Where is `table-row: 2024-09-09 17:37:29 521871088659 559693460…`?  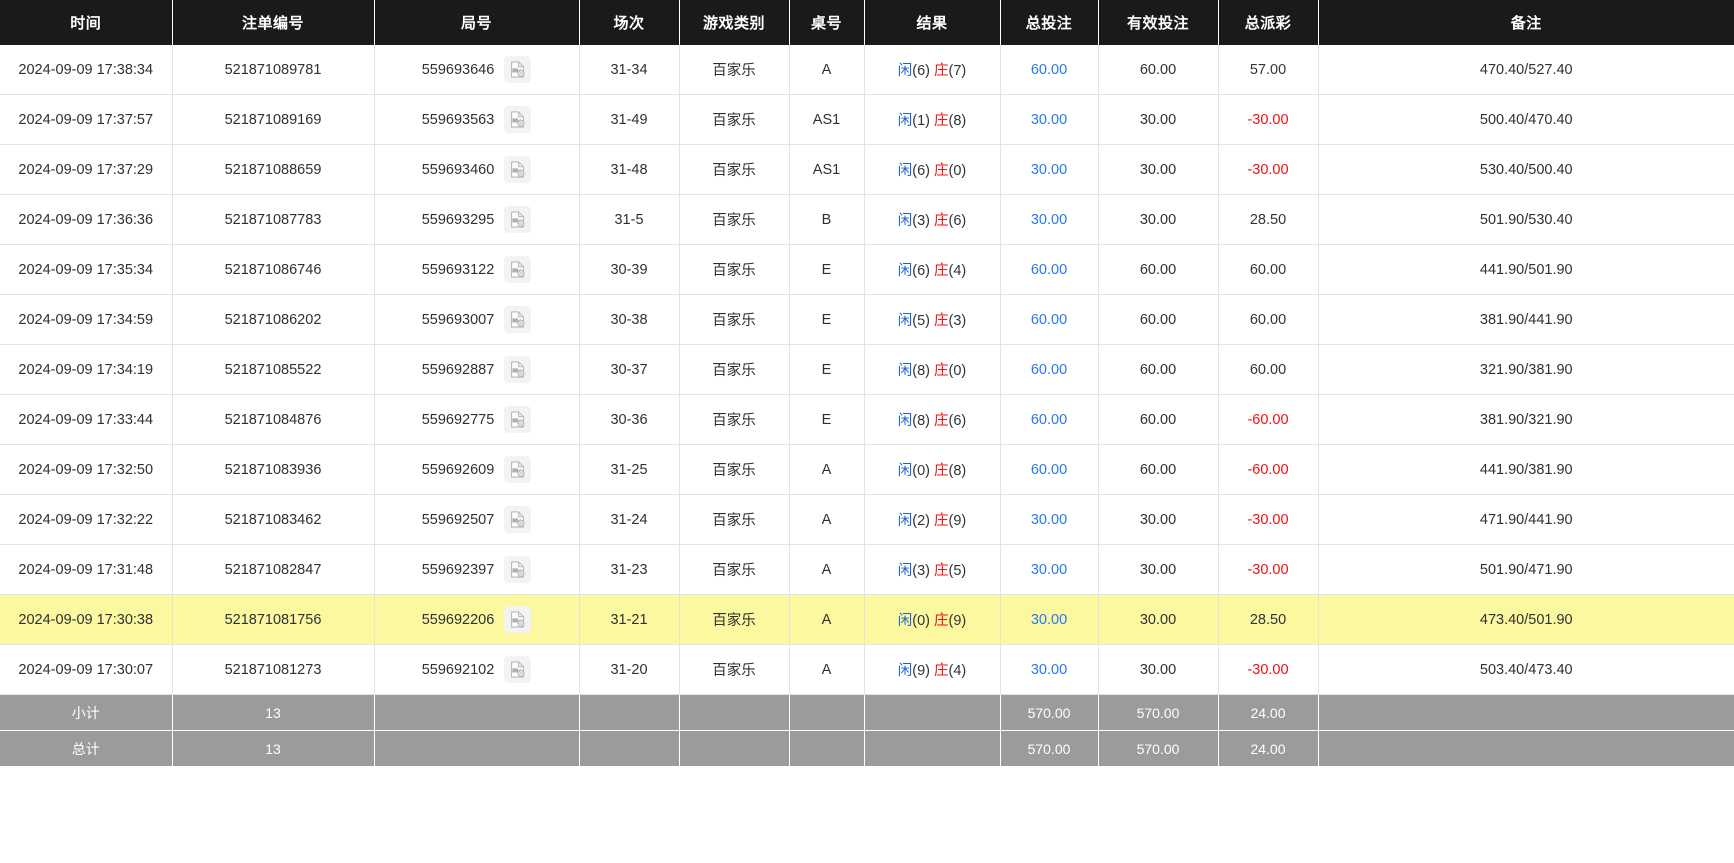
table-row: 2024-09-09 17:37:29 521871088659 559693460… is located at coordinates (867, 169).